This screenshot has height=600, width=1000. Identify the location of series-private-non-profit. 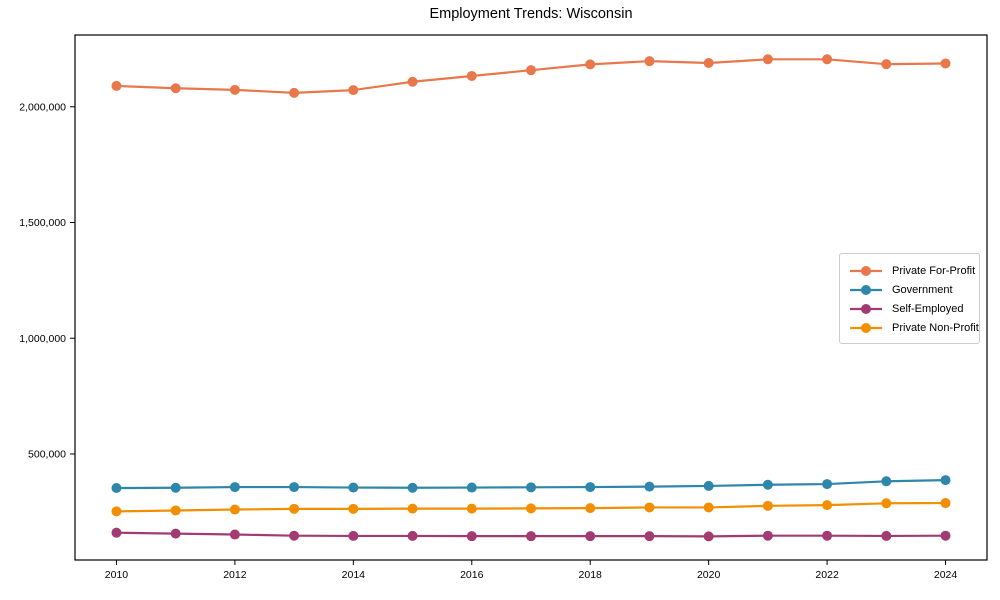
(531, 507).